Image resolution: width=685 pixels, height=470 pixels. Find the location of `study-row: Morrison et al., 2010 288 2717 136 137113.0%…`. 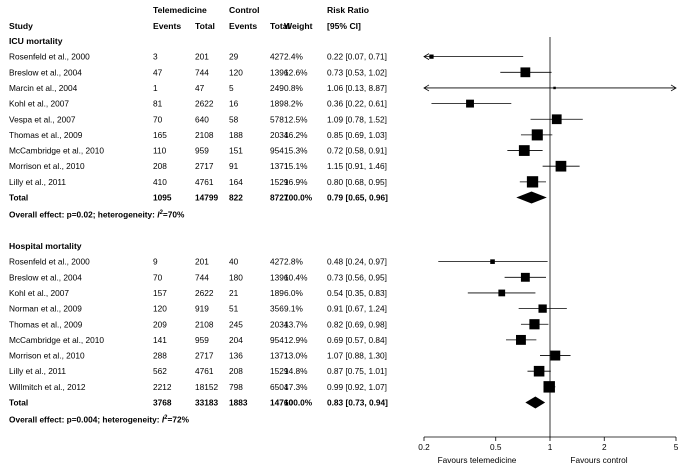

study-row: Morrison et al., 2010 288 2717 136 137113.0%… is located at coordinates (198, 356).